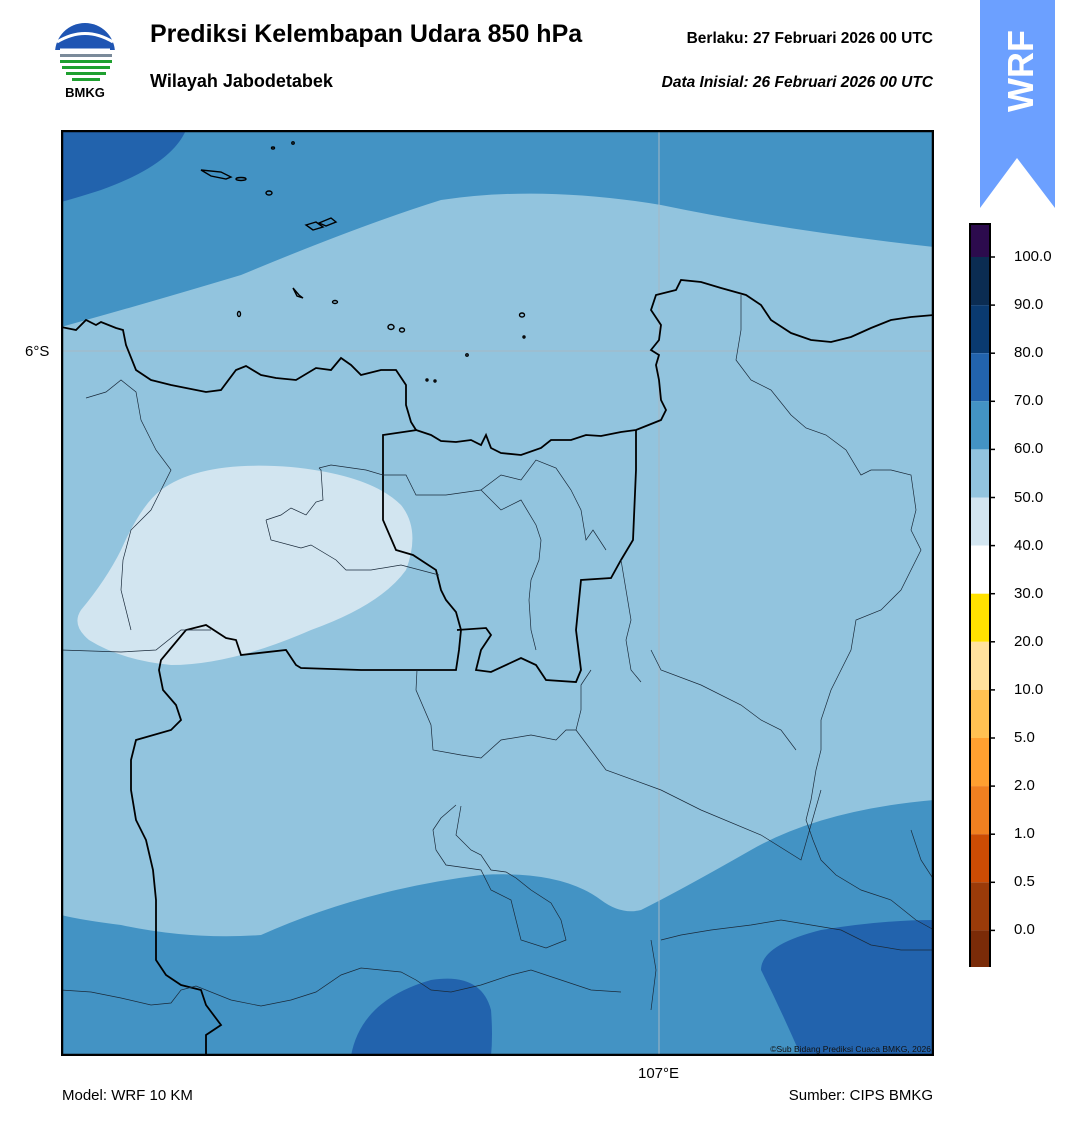 This screenshot has height=1128, width=1081. What do you see at coordinates (797, 82) in the screenshot?
I see `init-time: Data Inisial: 26 Februari 2026 00 UTC` at bounding box center [797, 82].